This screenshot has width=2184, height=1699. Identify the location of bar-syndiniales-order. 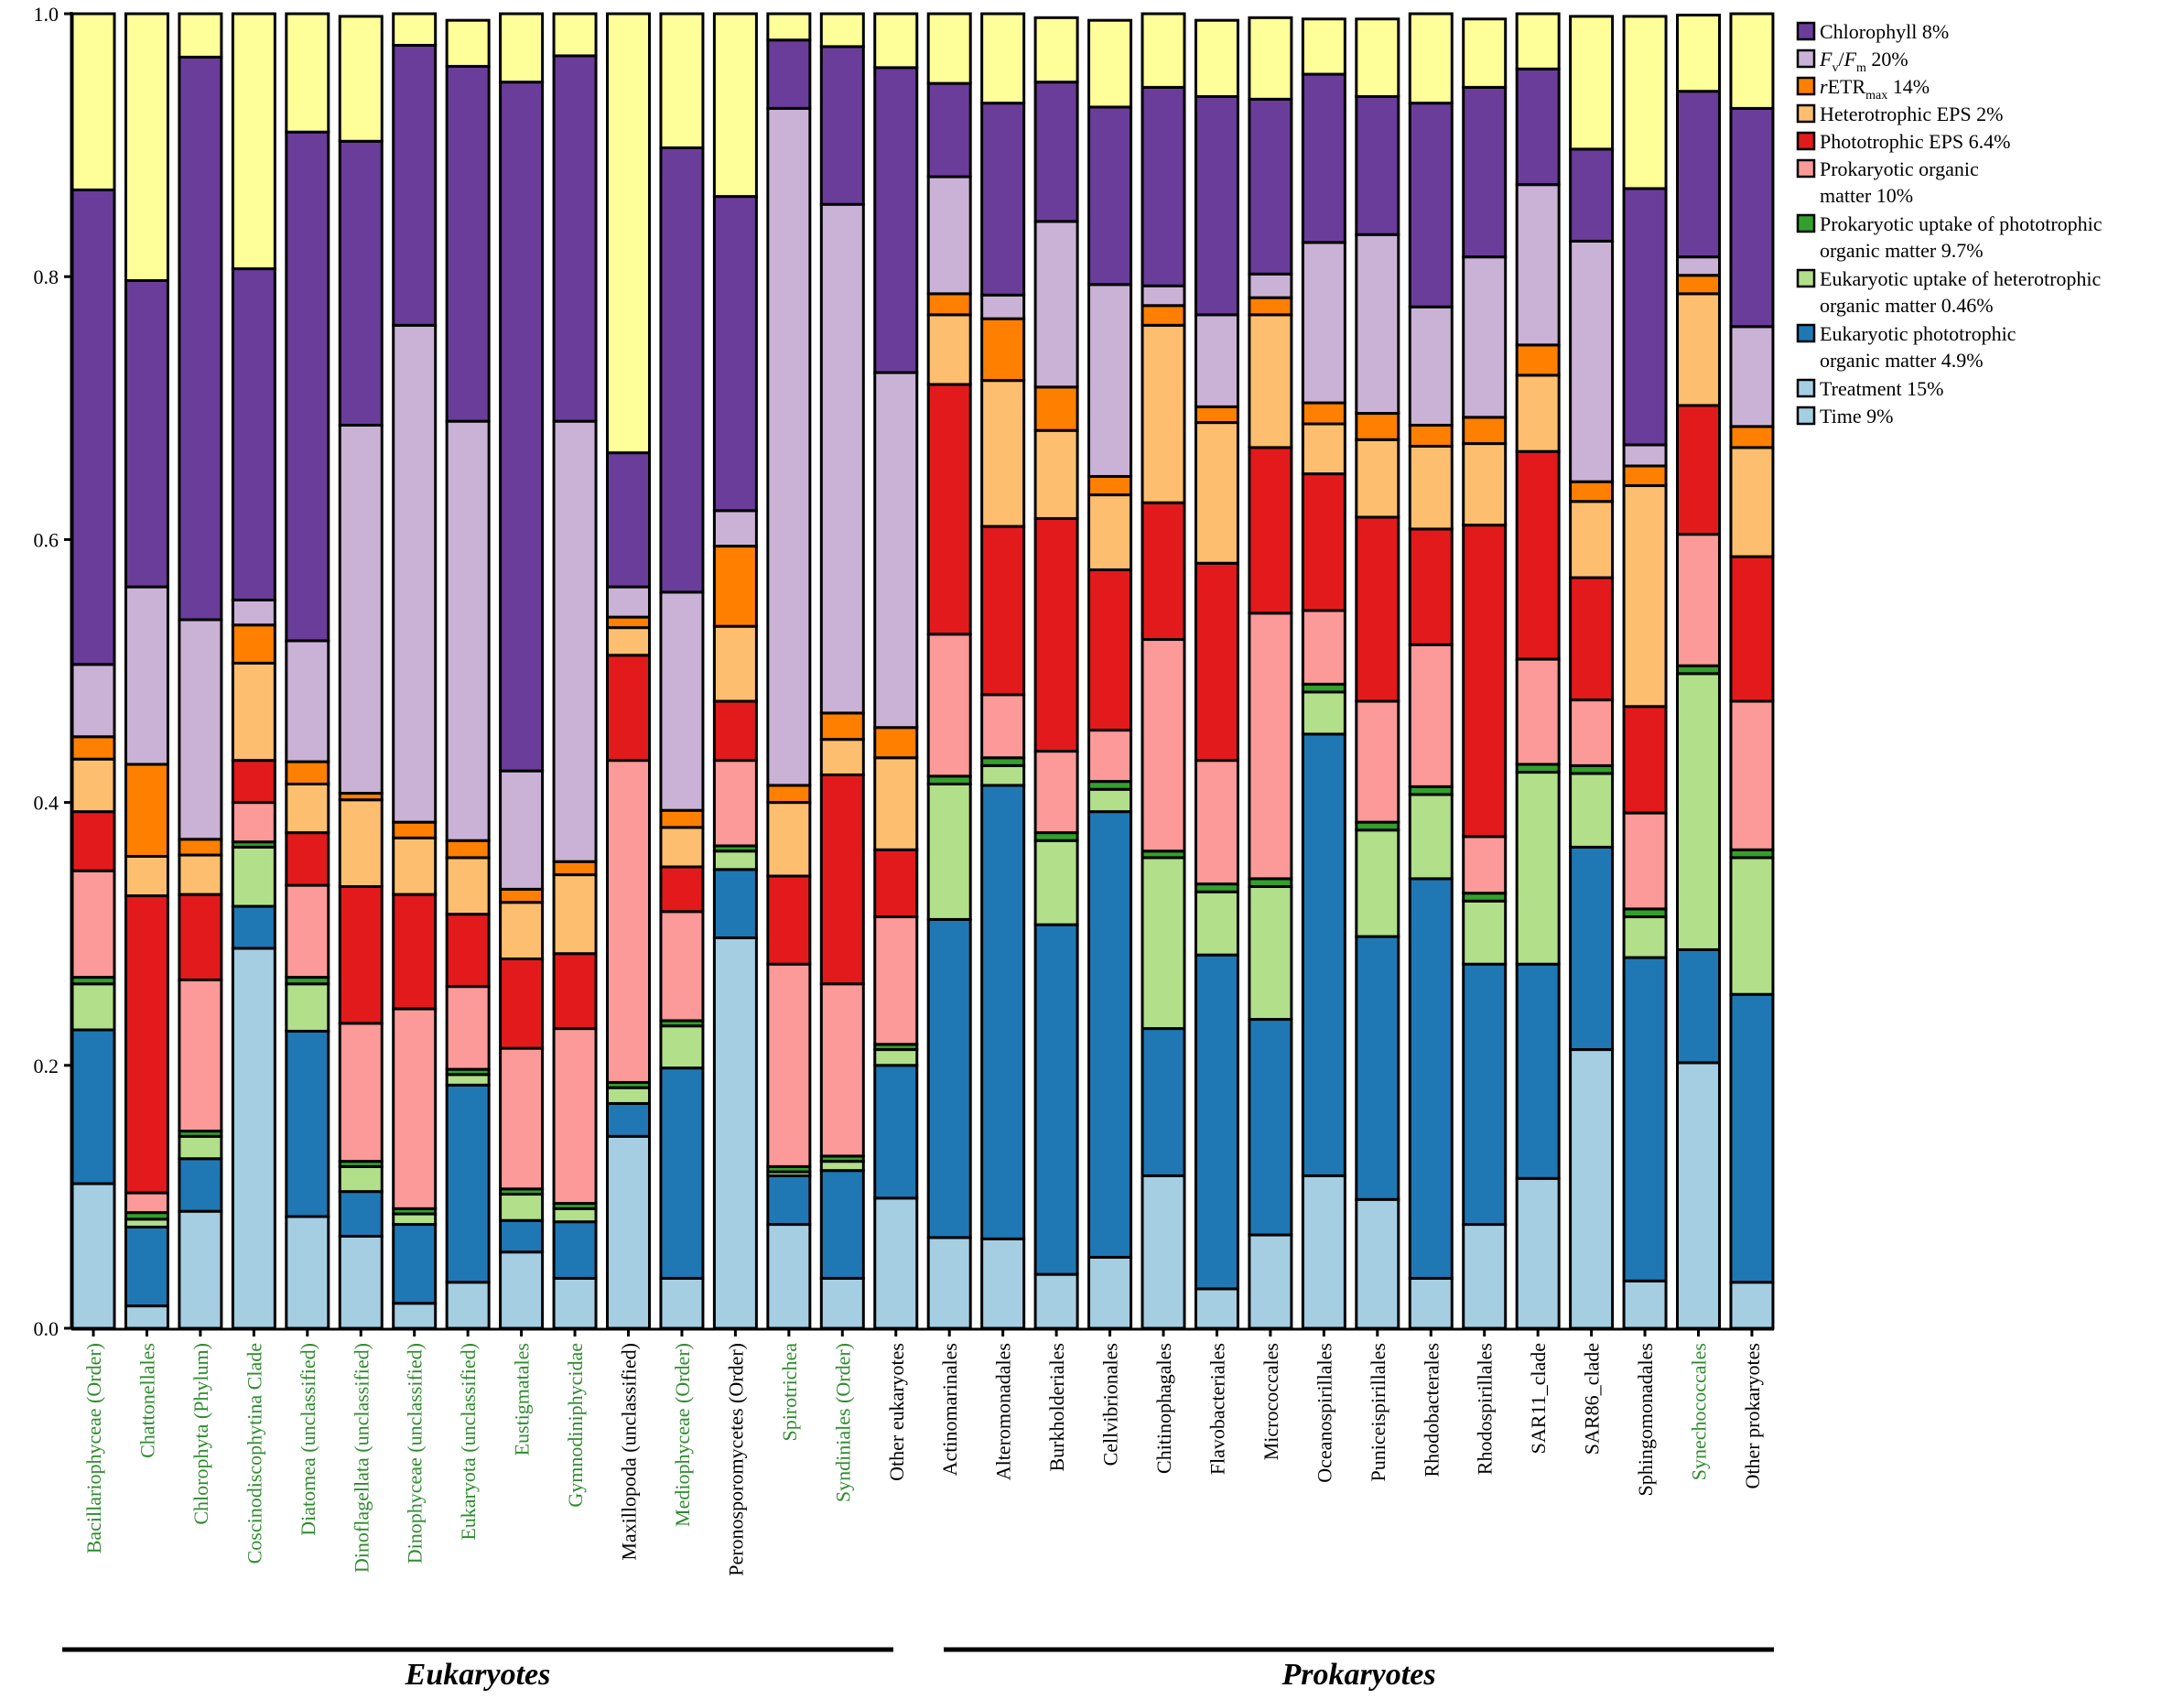
(842, 671).